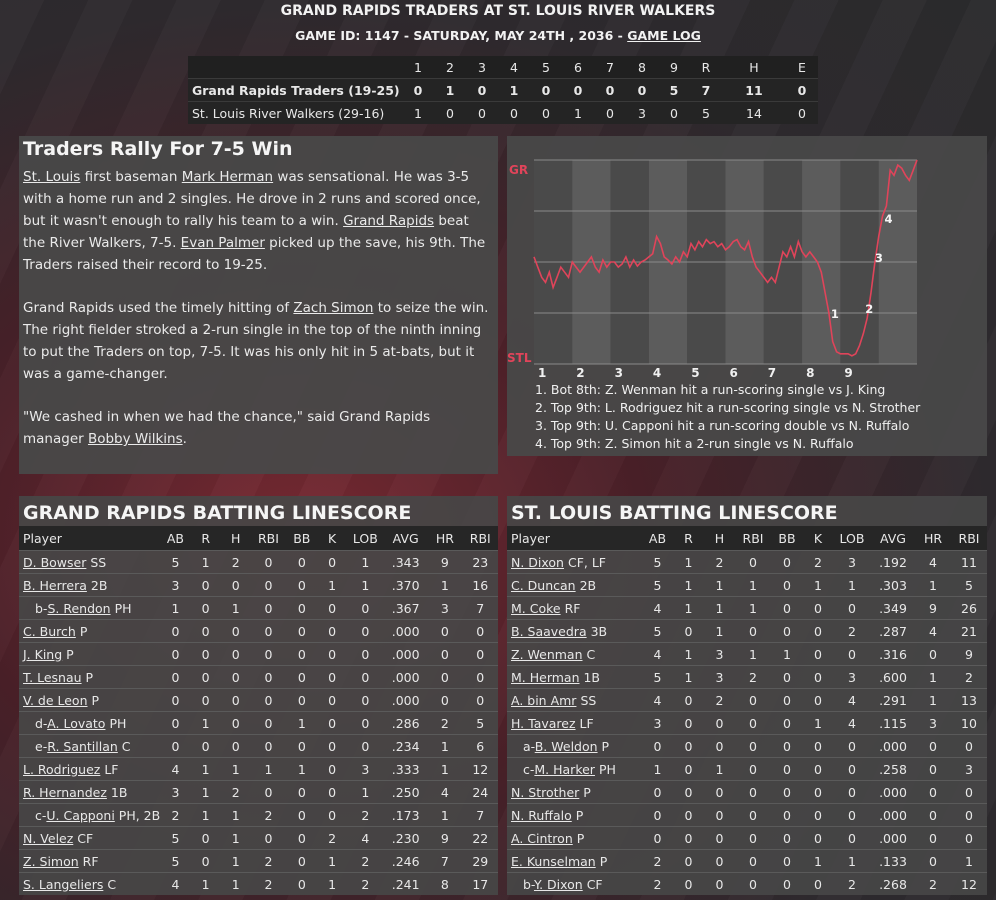  What do you see at coordinates (544, 700) in the screenshot?
I see `player-name-link: A. bin Amr` at bounding box center [544, 700].